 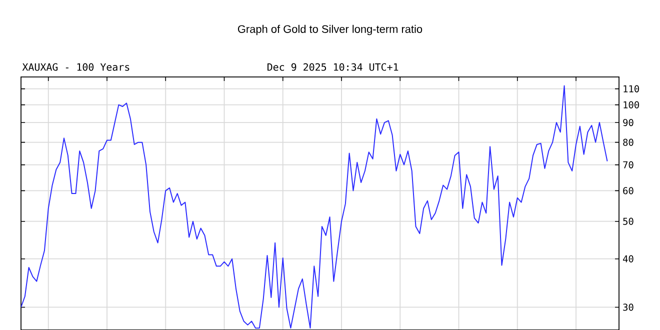 What do you see at coordinates (333, 67) in the screenshot?
I see `text: Dec 9 2025 10:34 UTC+1` at bounding box center [333, 67].